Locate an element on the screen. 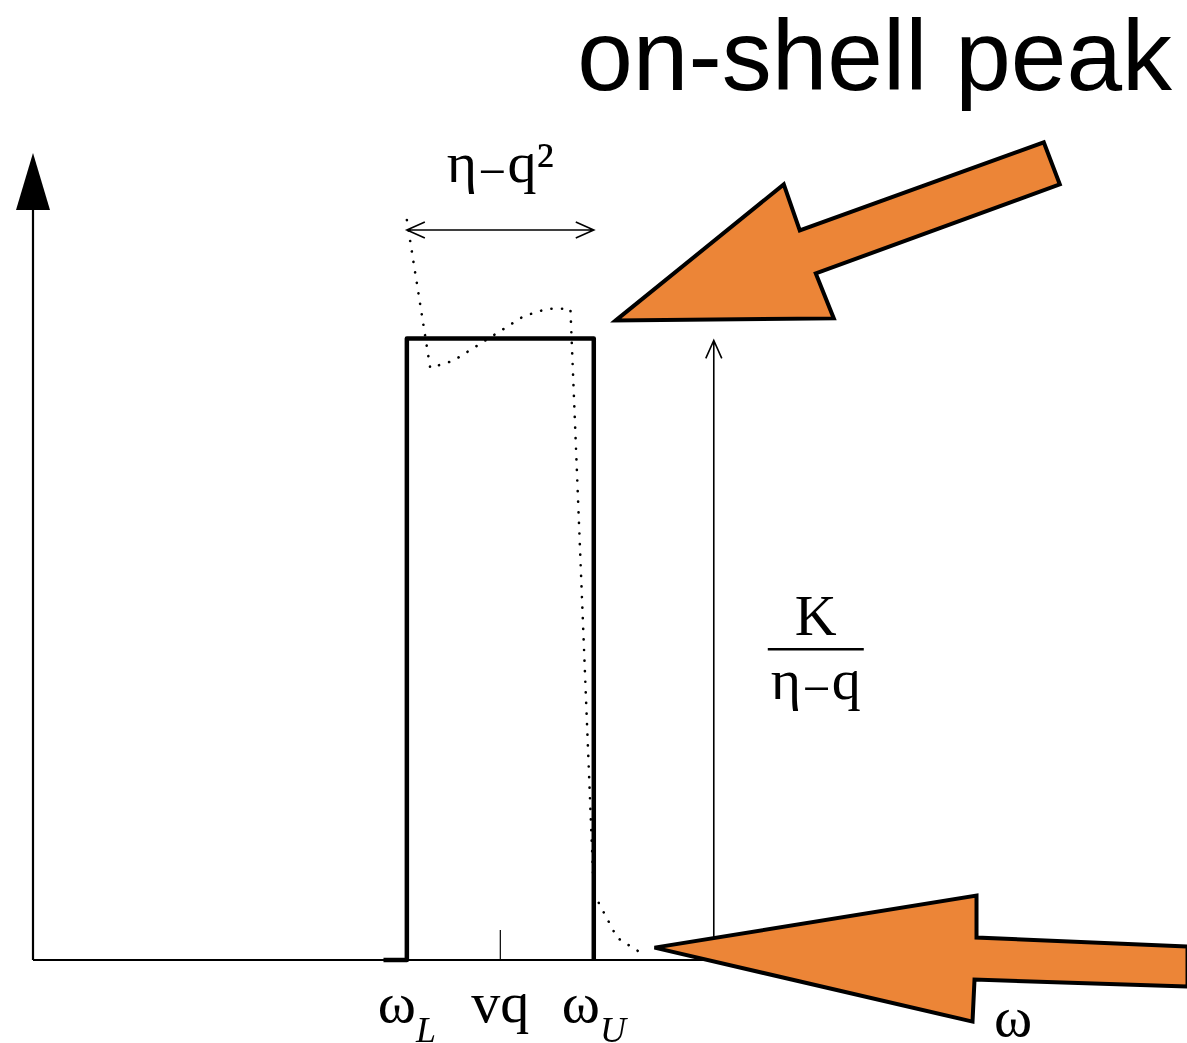  annotation: K is located at coordinates (815, 616).